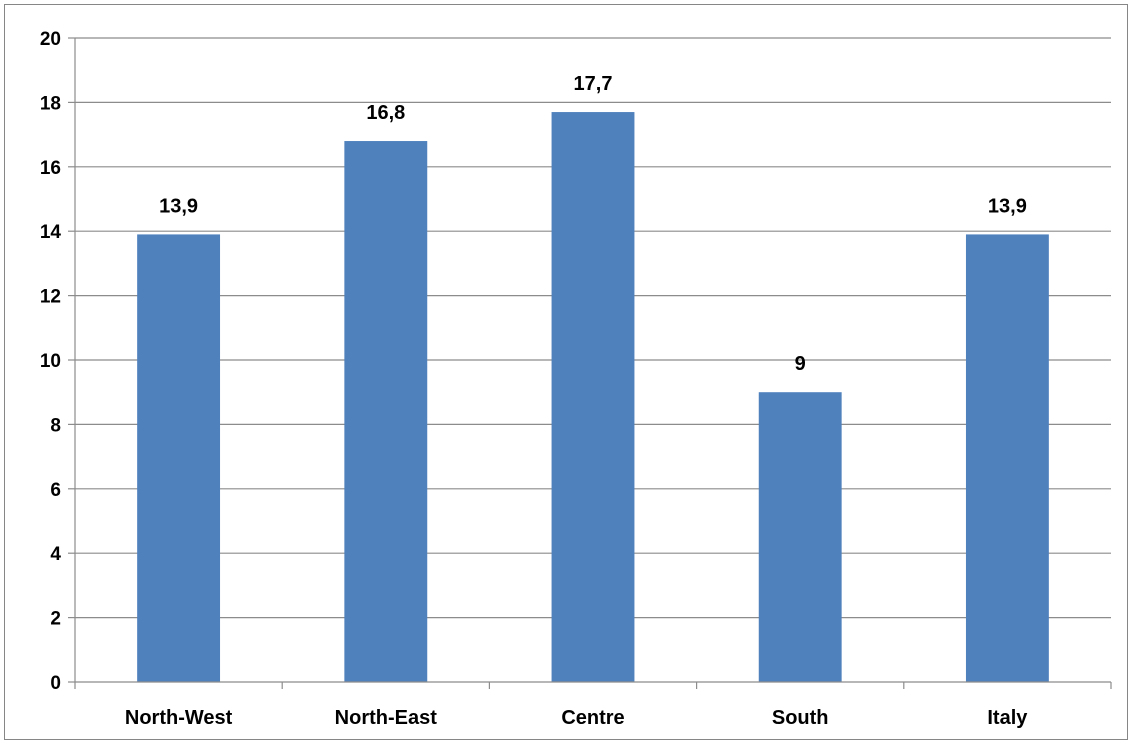  I want to click on y-tick-label: 18, so click(50, 103).